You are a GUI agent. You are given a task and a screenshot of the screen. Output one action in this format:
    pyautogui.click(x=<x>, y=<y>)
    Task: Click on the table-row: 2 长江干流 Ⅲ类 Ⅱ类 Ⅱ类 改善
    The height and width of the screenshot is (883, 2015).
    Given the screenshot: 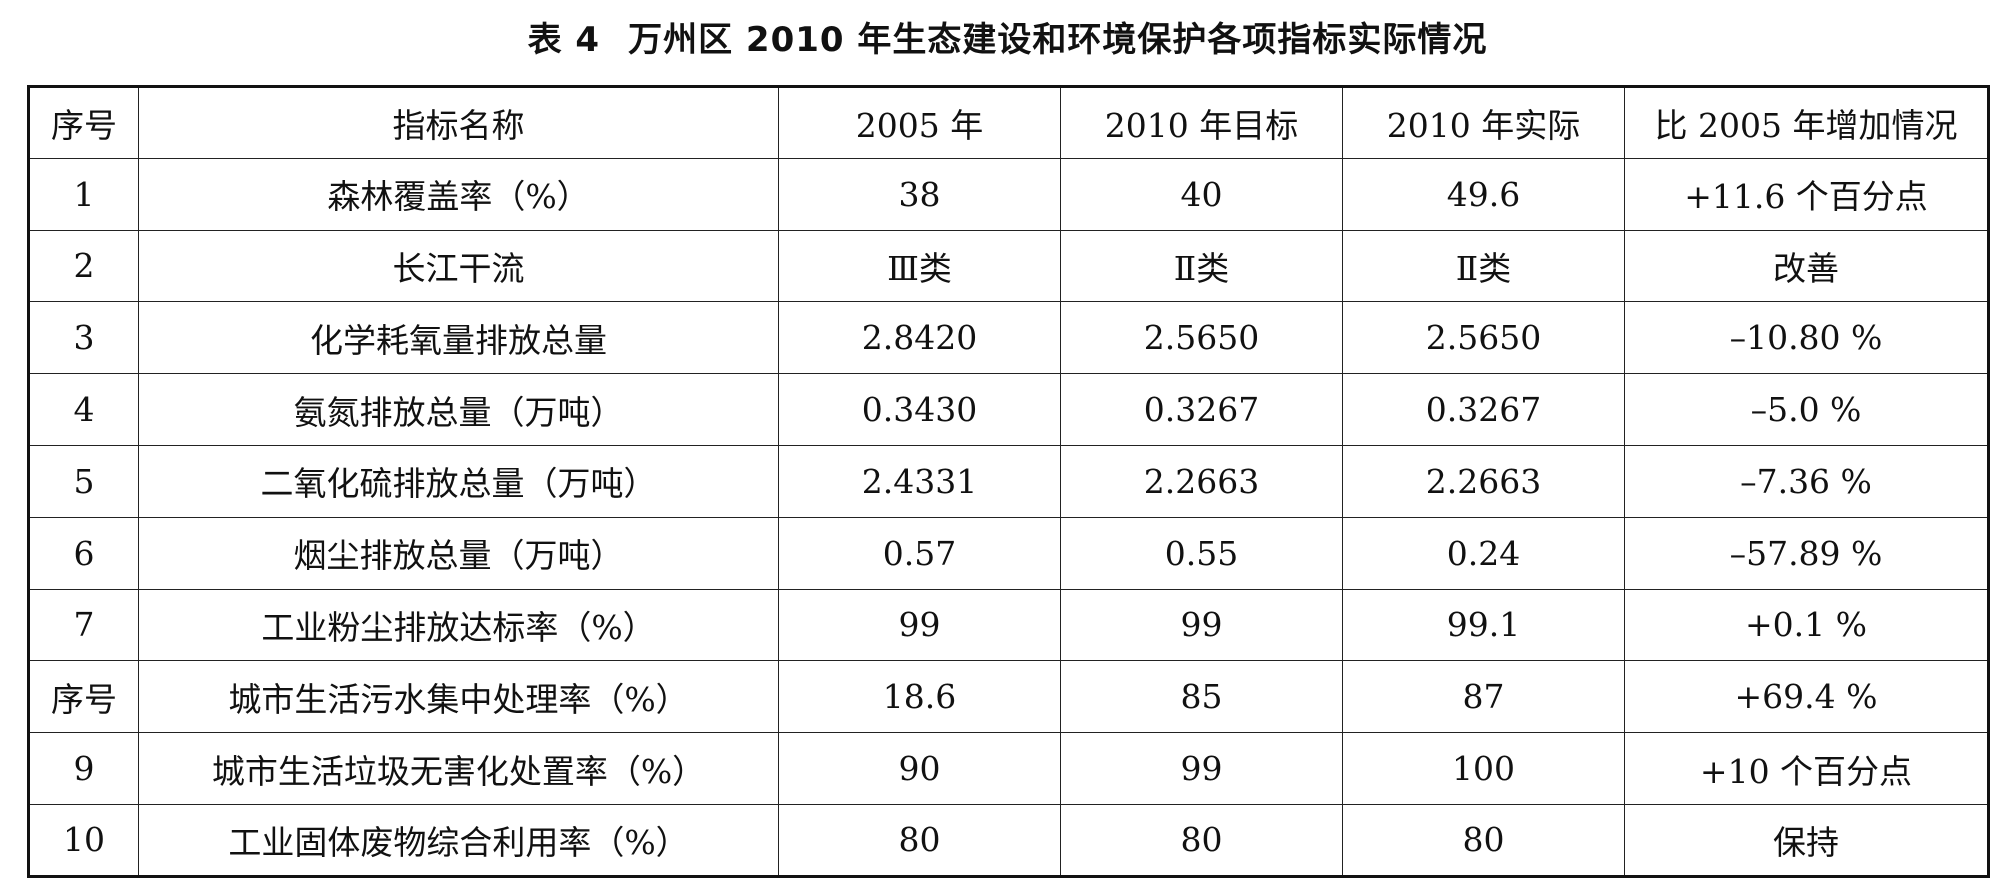 What is the action you would take?
    pyautogui.click(x=1008, y=266)
    